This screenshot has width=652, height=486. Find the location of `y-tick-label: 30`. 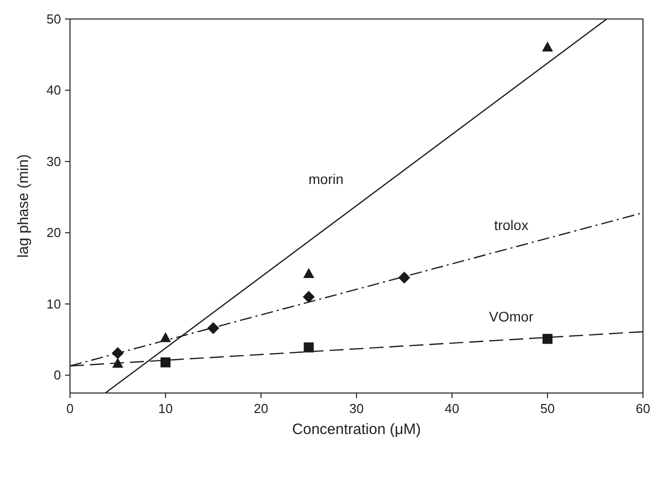

y-tick-label: 30 is located at coordinates (53, 161).